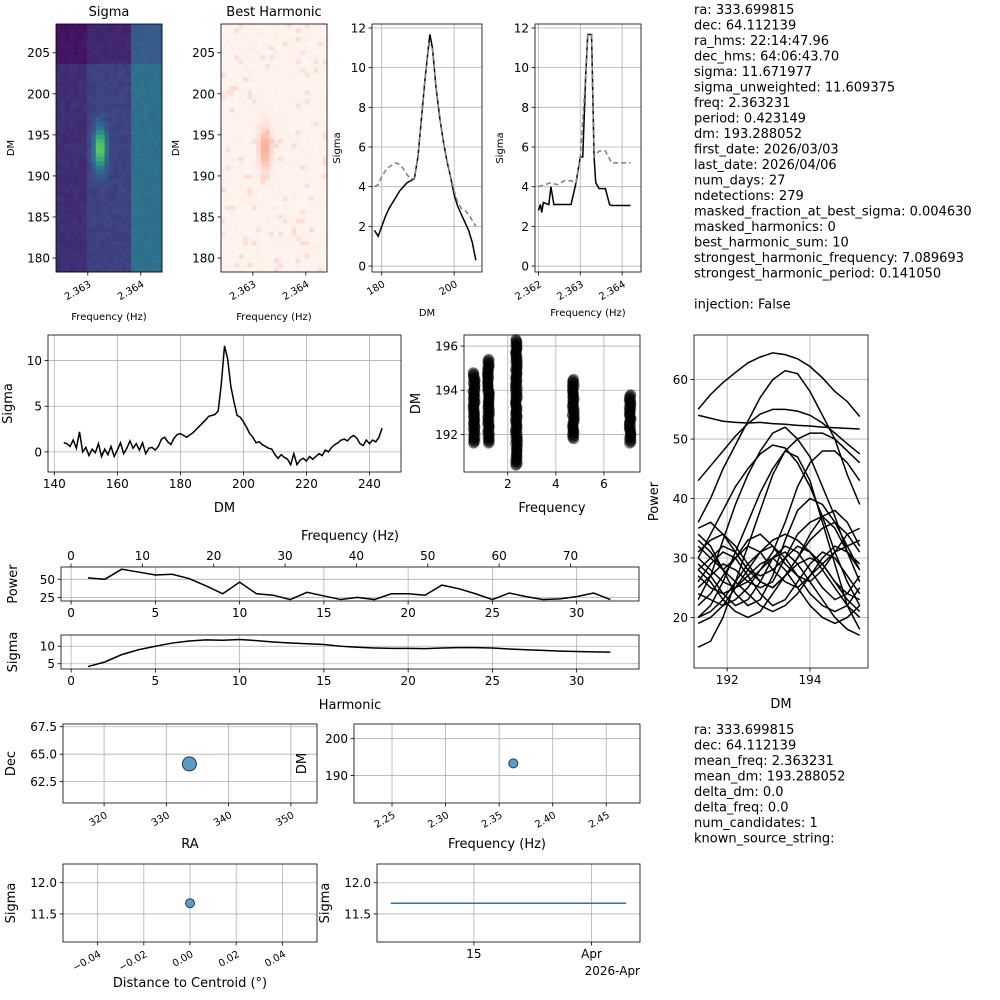 This screenshot has width=1000, height=1000. Describe the element at coordinates (427, 313) in the screenshot. I see `sigma_vs_dm_zoom-xlabel: DM` at that location.